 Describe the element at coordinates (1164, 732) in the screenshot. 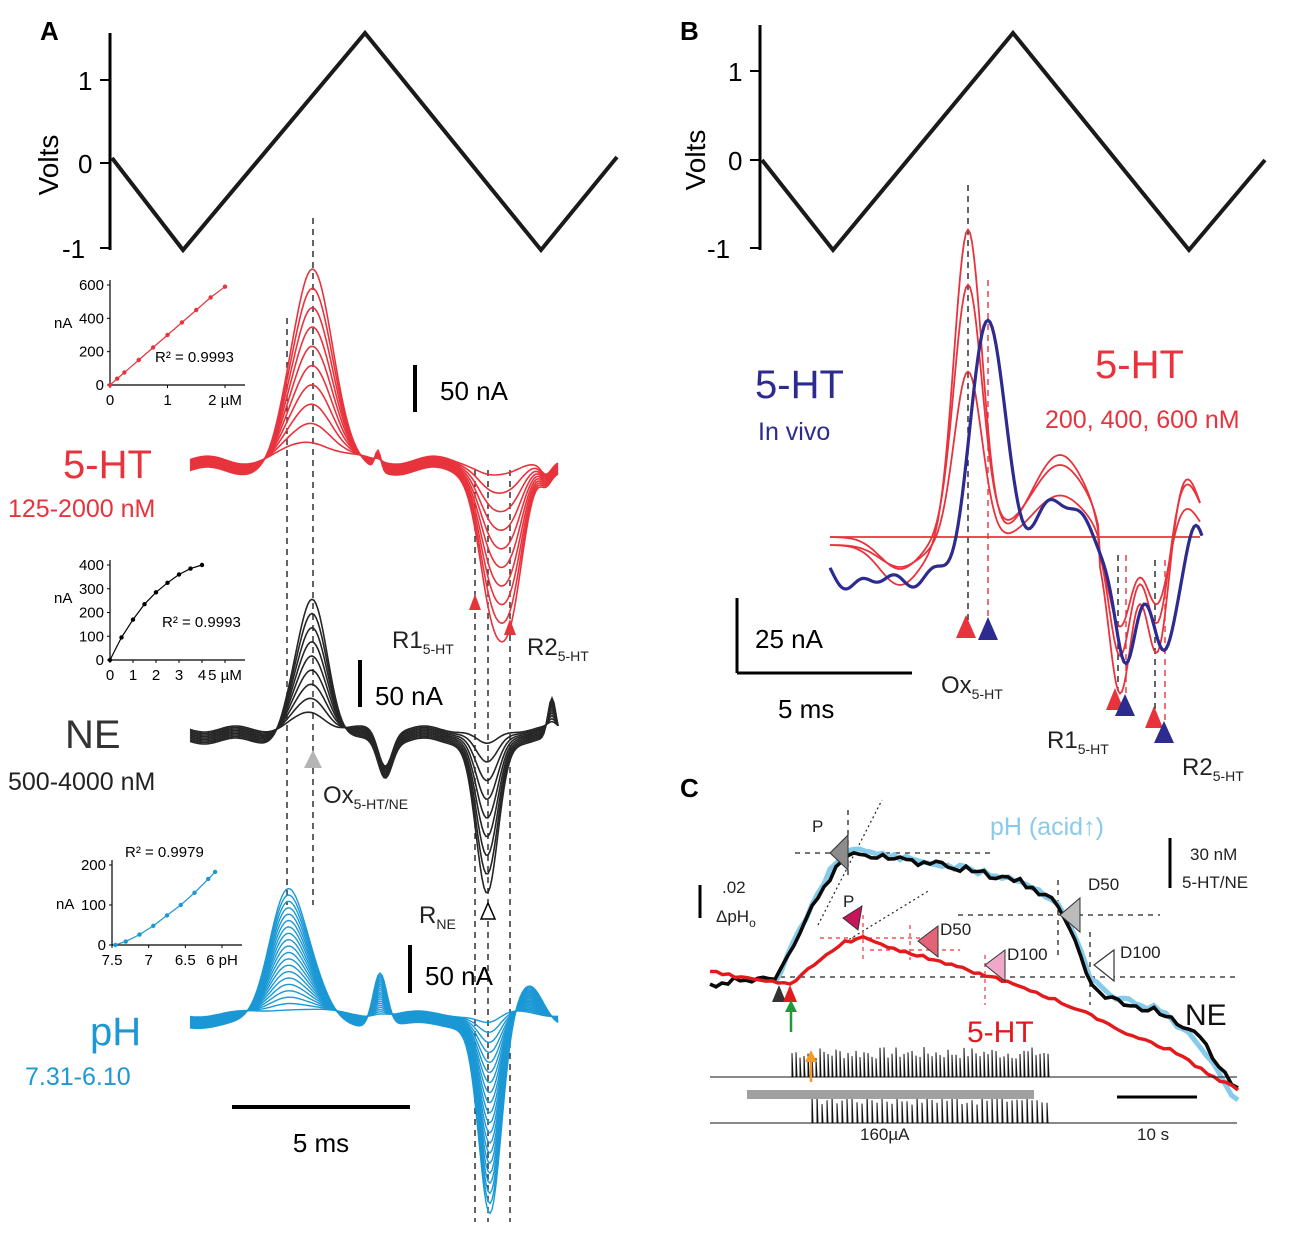

I see `marker-r2-blue-b` at that location.